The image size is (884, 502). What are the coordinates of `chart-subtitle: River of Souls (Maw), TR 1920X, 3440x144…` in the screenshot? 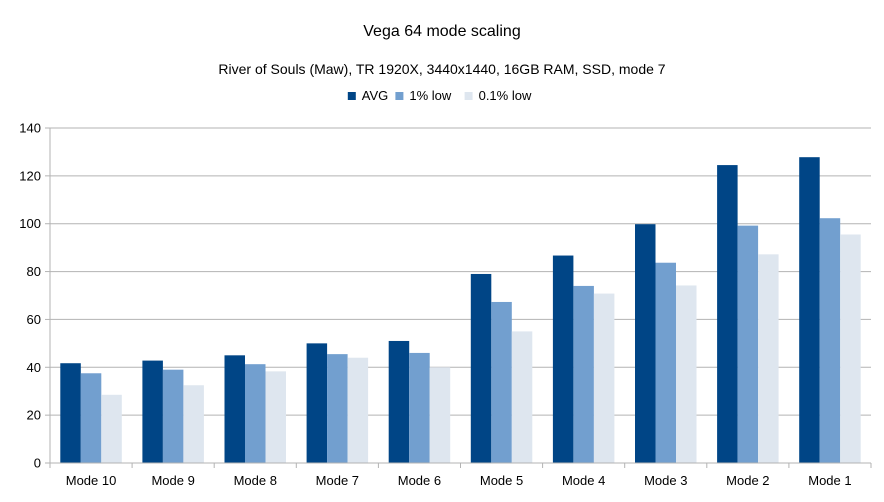 It's located at (441, 69).